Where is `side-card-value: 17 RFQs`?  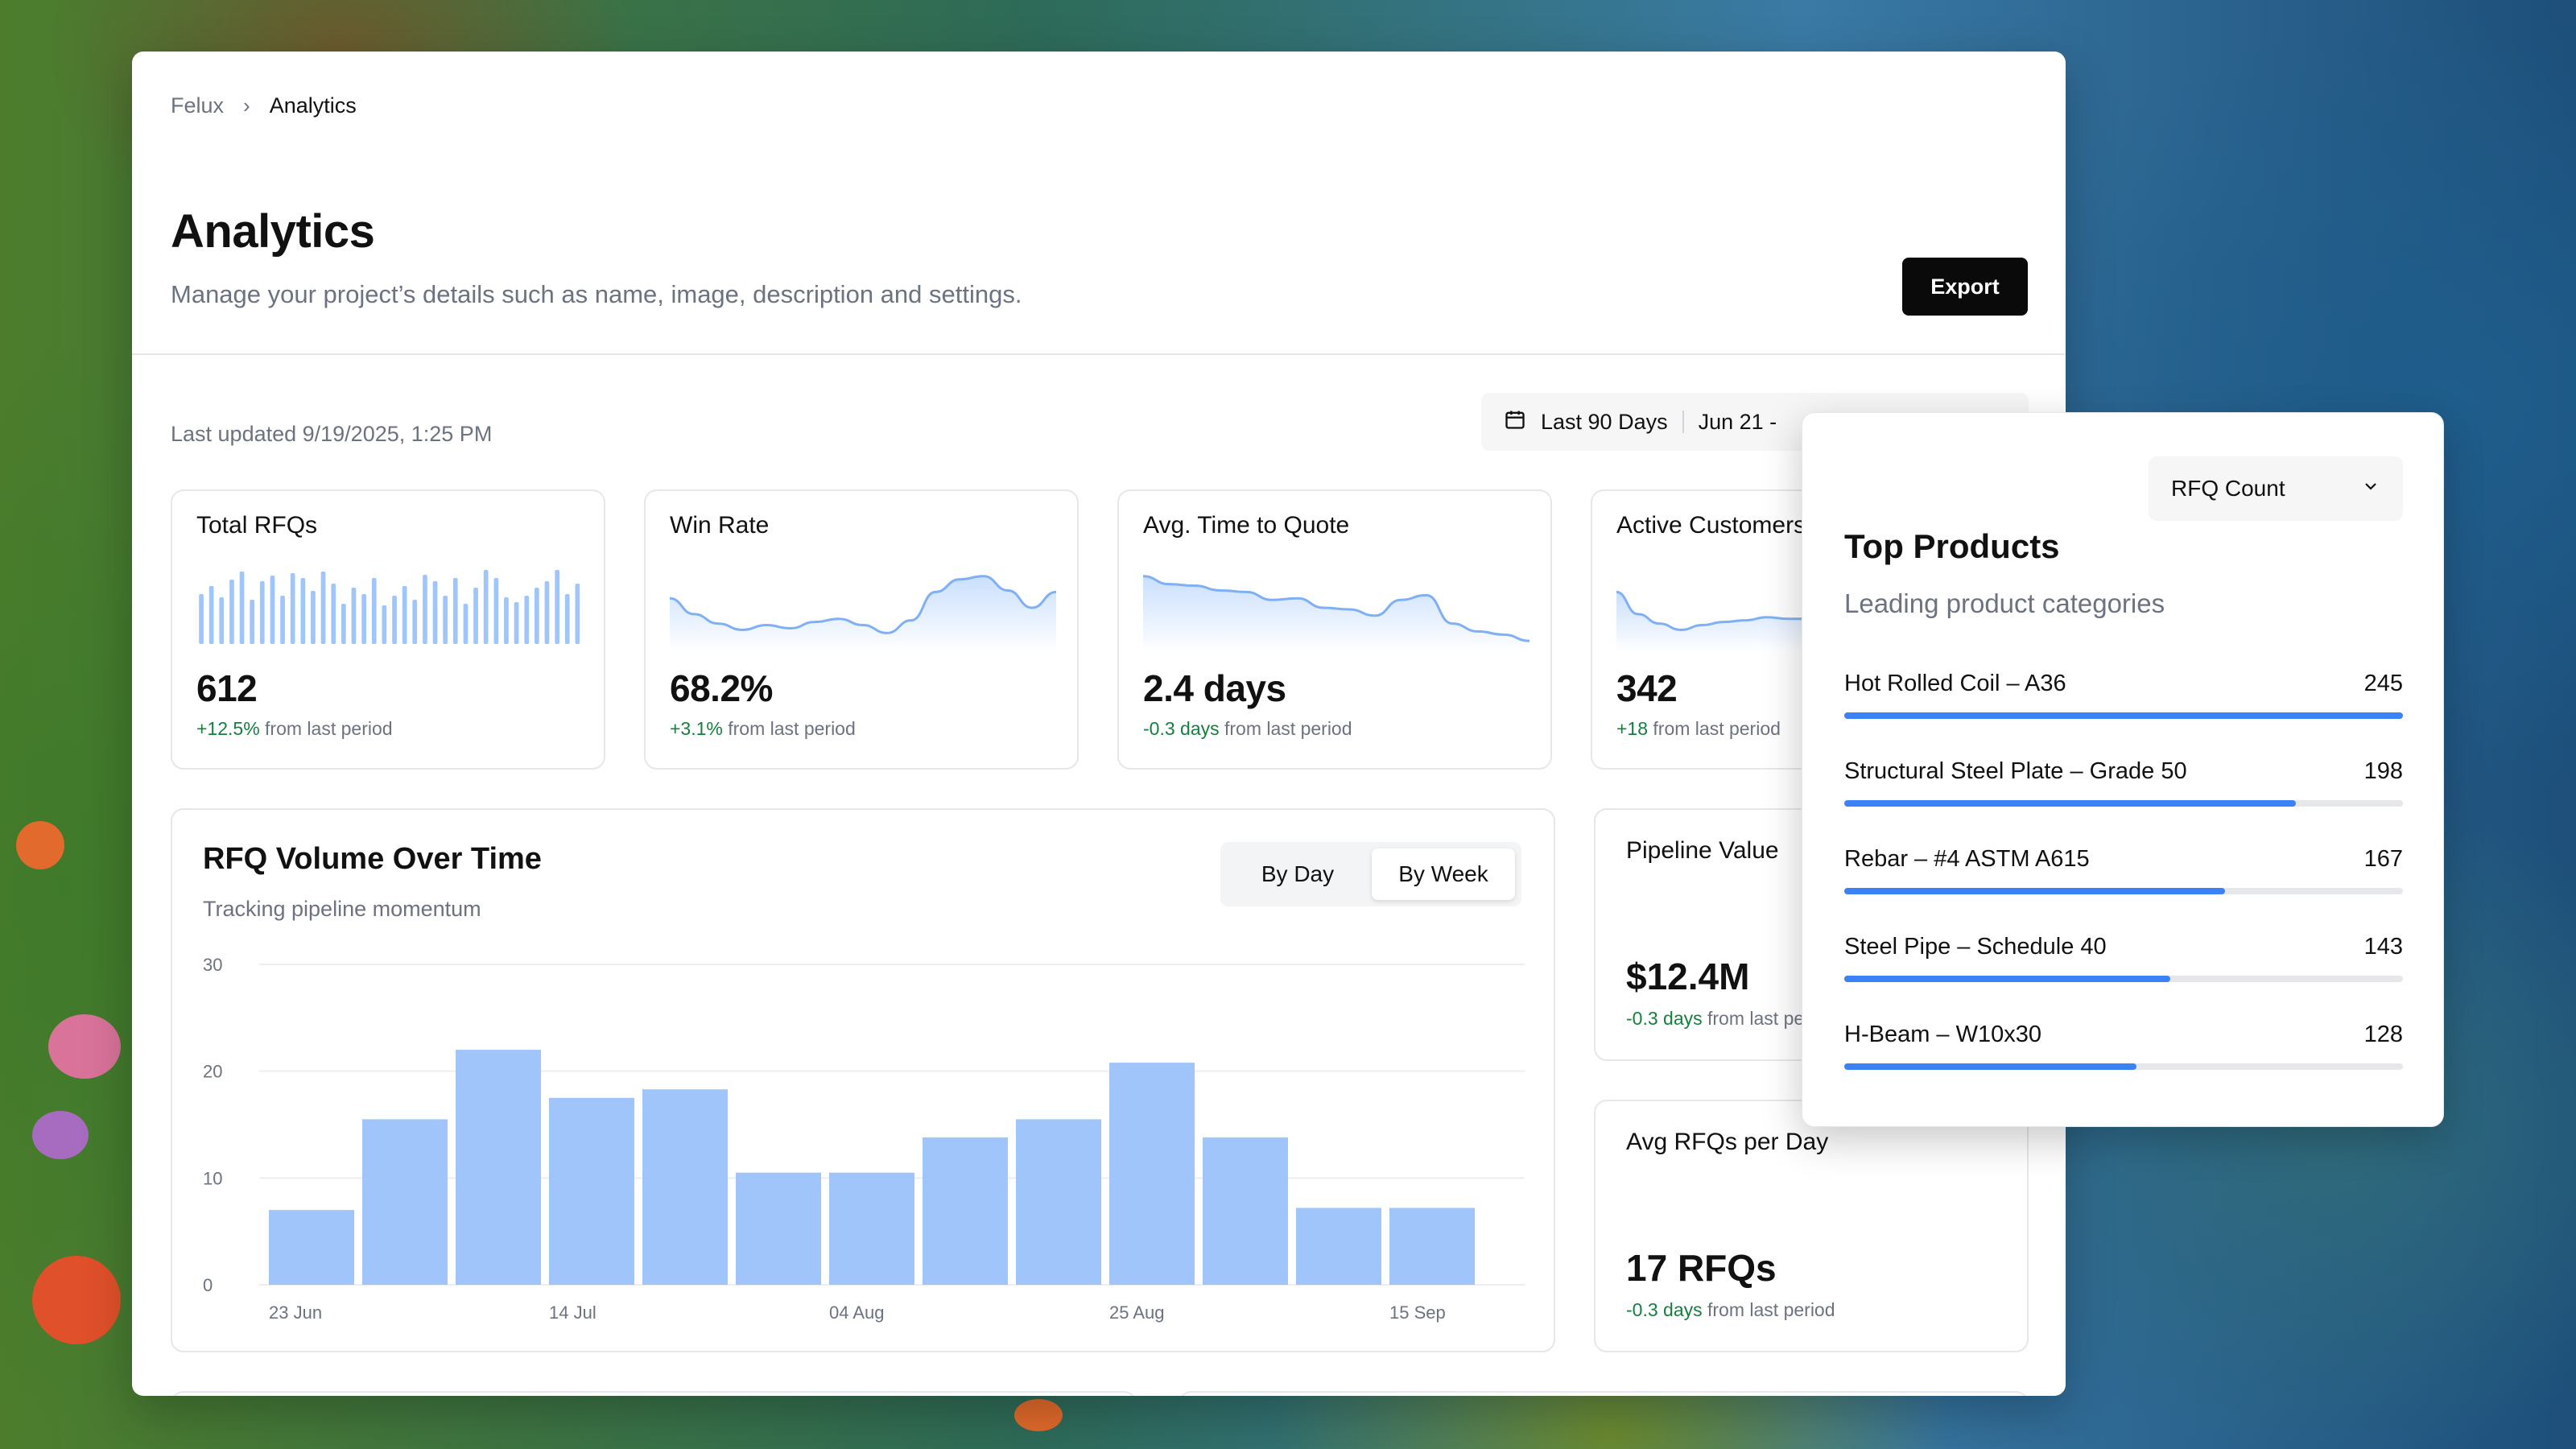 side-card-value: 17 RFQs is located at coordinates (1701, 1268).